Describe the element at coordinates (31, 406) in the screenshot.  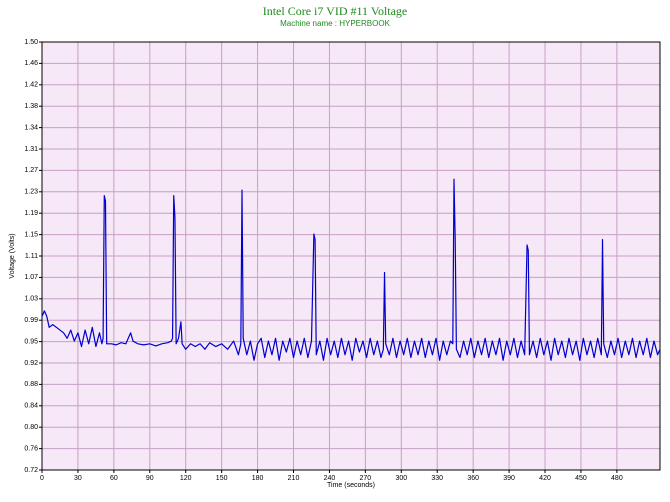
I see `y-tick-label: 0.84` at that location.